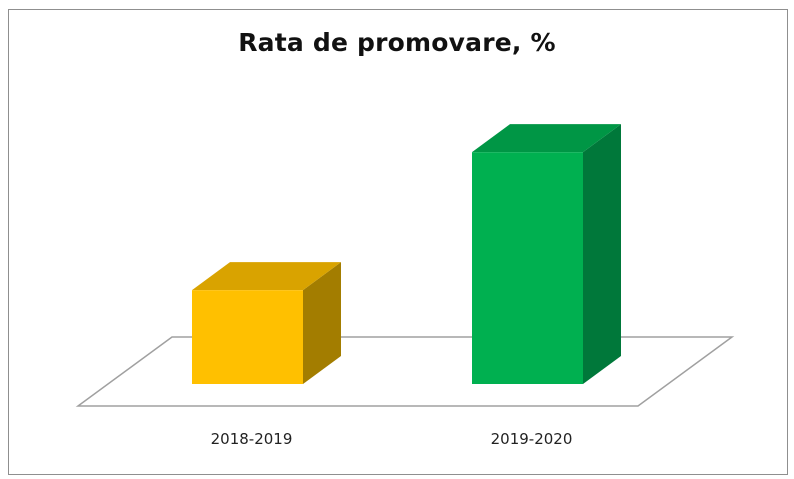 The width and height of the screenshot is (794, 479). What do you see at coordinates (532, 439) in the screenshot?
I see `x-tick-label: 2019-2020` at bounding box center [532, 439].